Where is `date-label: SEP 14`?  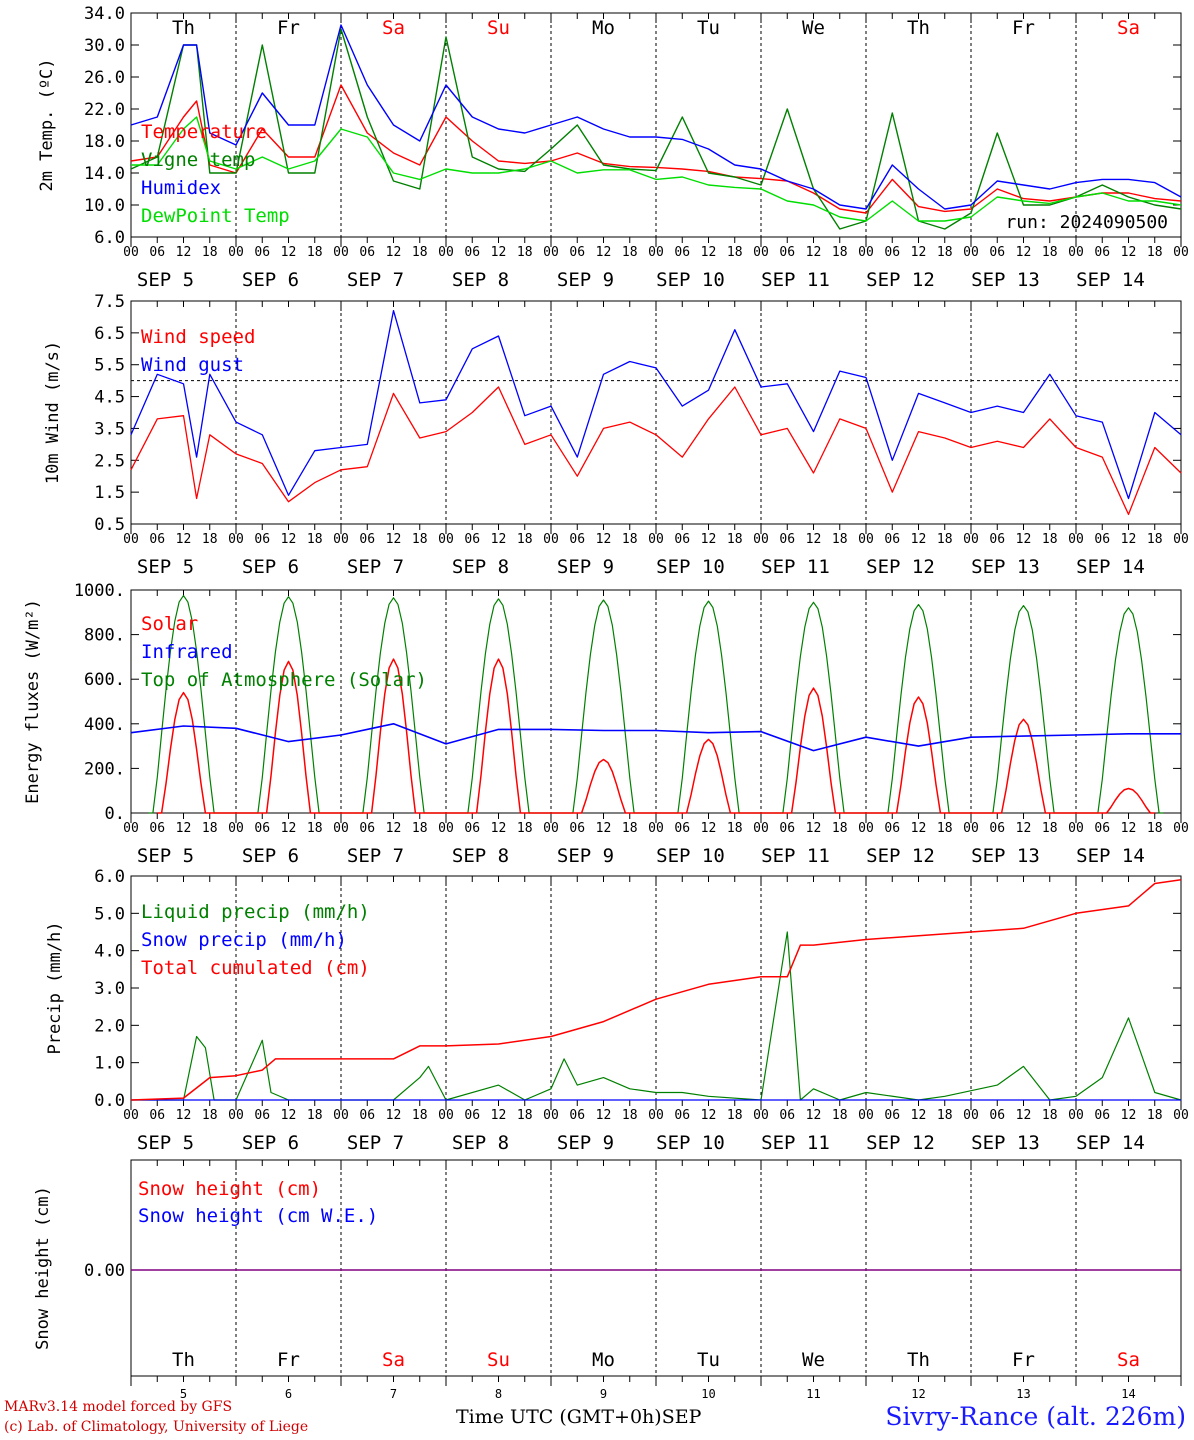 date-label: SEP 14 is located at coordinates (1110, 856).